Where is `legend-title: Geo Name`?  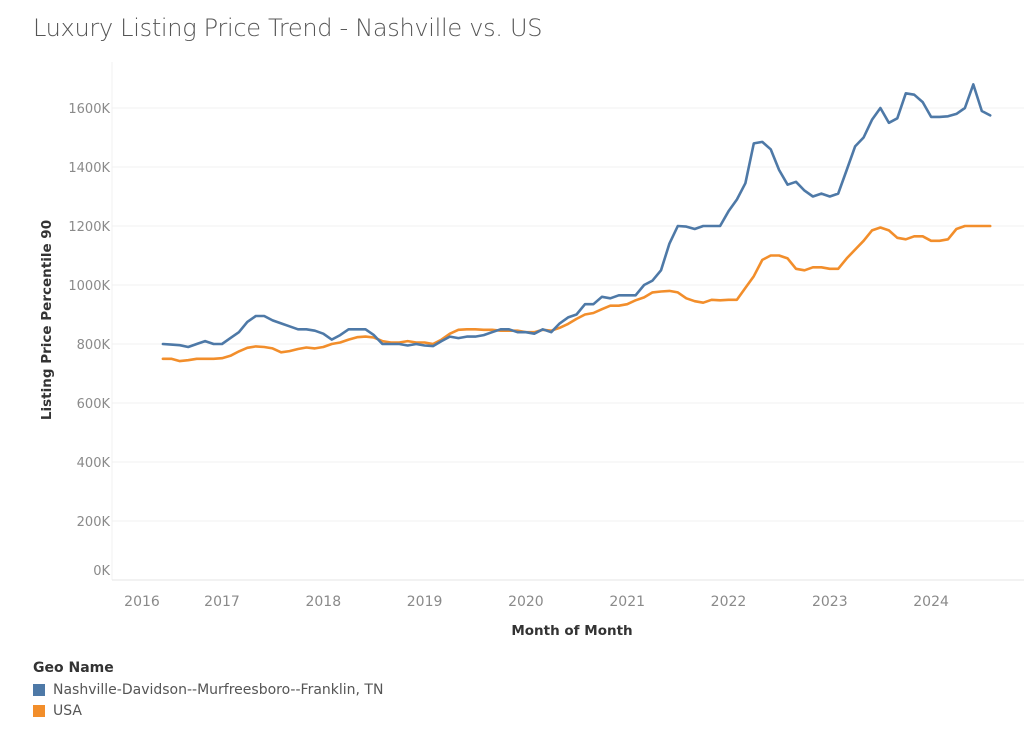
legend-title: Geo Name is located at coordinates (73, 668).